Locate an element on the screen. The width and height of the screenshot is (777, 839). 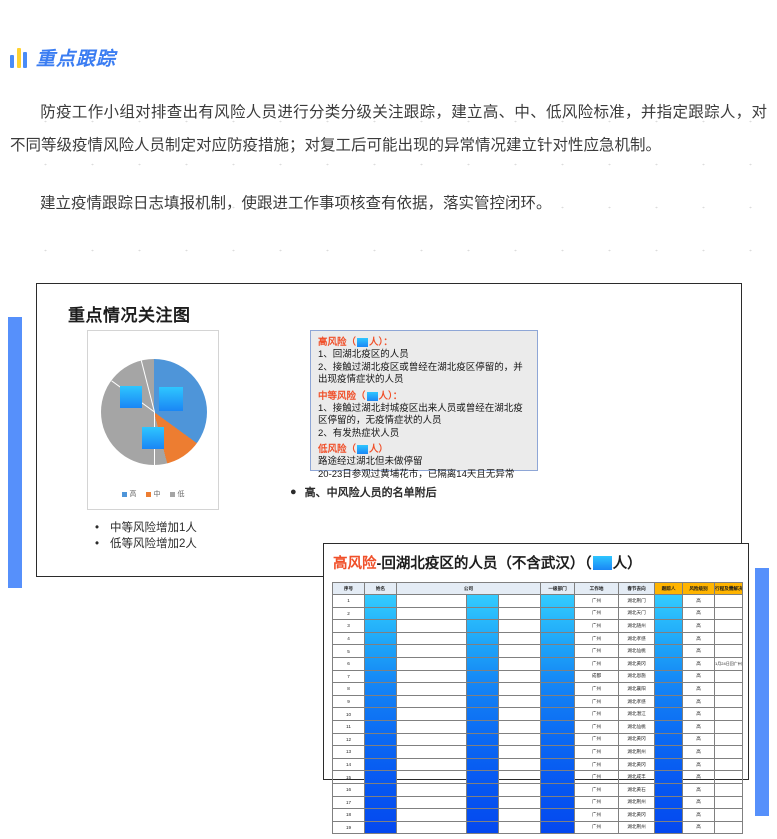
table-row: 10 广州 湖北潜江 高 is located at coordinates (538, 714).